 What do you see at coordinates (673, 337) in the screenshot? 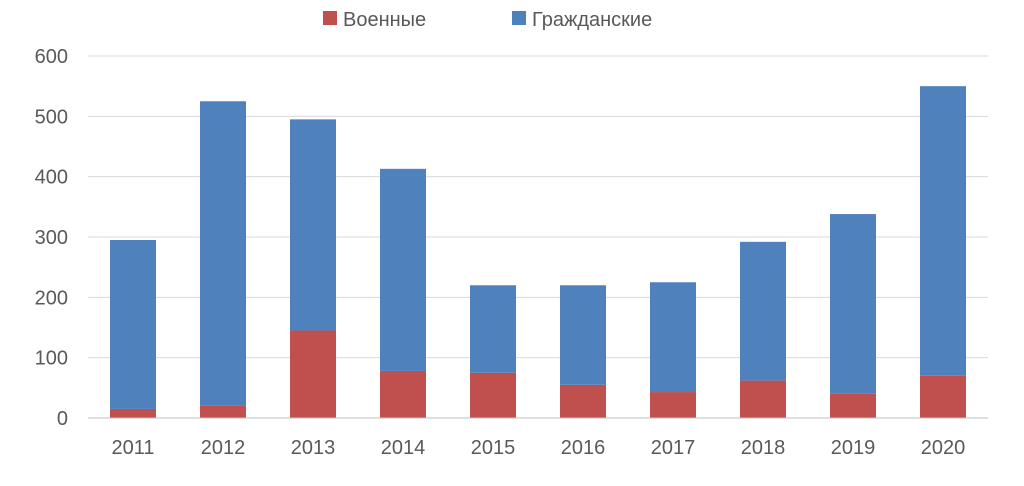
I see `bar-civilian-2017` at bounding box center [673, 337].